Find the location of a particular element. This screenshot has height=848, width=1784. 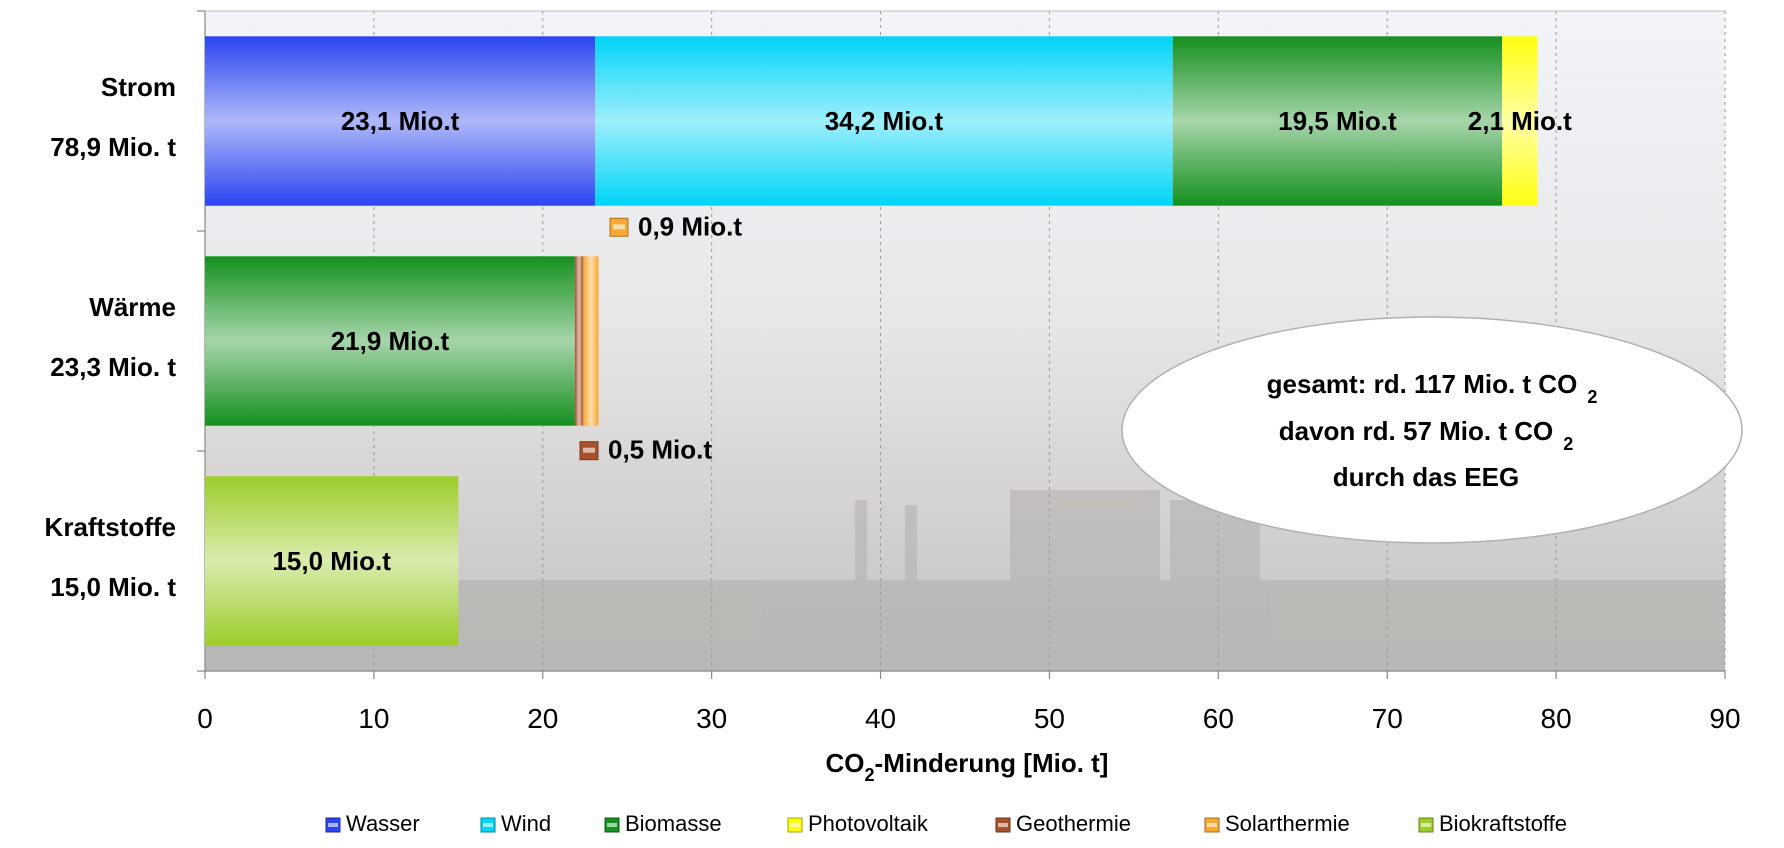

data-label: 19,5 Mio.t is located at coordinates (1337, 121).